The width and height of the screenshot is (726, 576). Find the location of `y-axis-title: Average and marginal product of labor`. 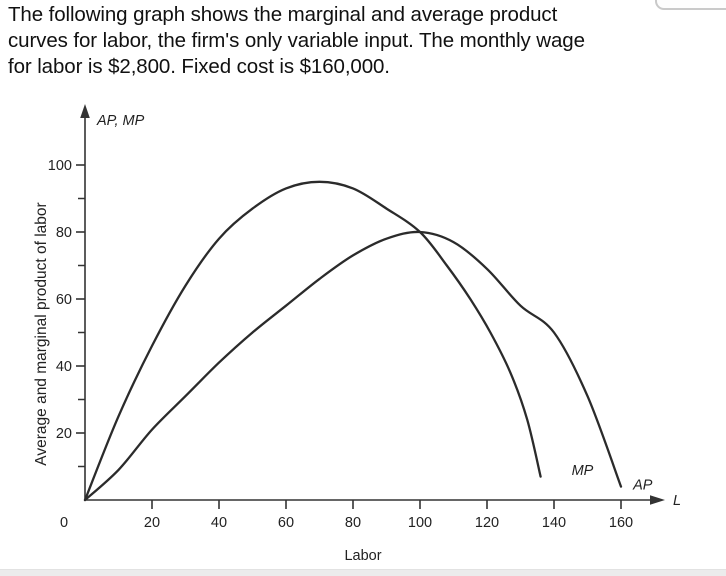

y-axis-title: Average and marginal product of labor is located at coordinates (41, 333).